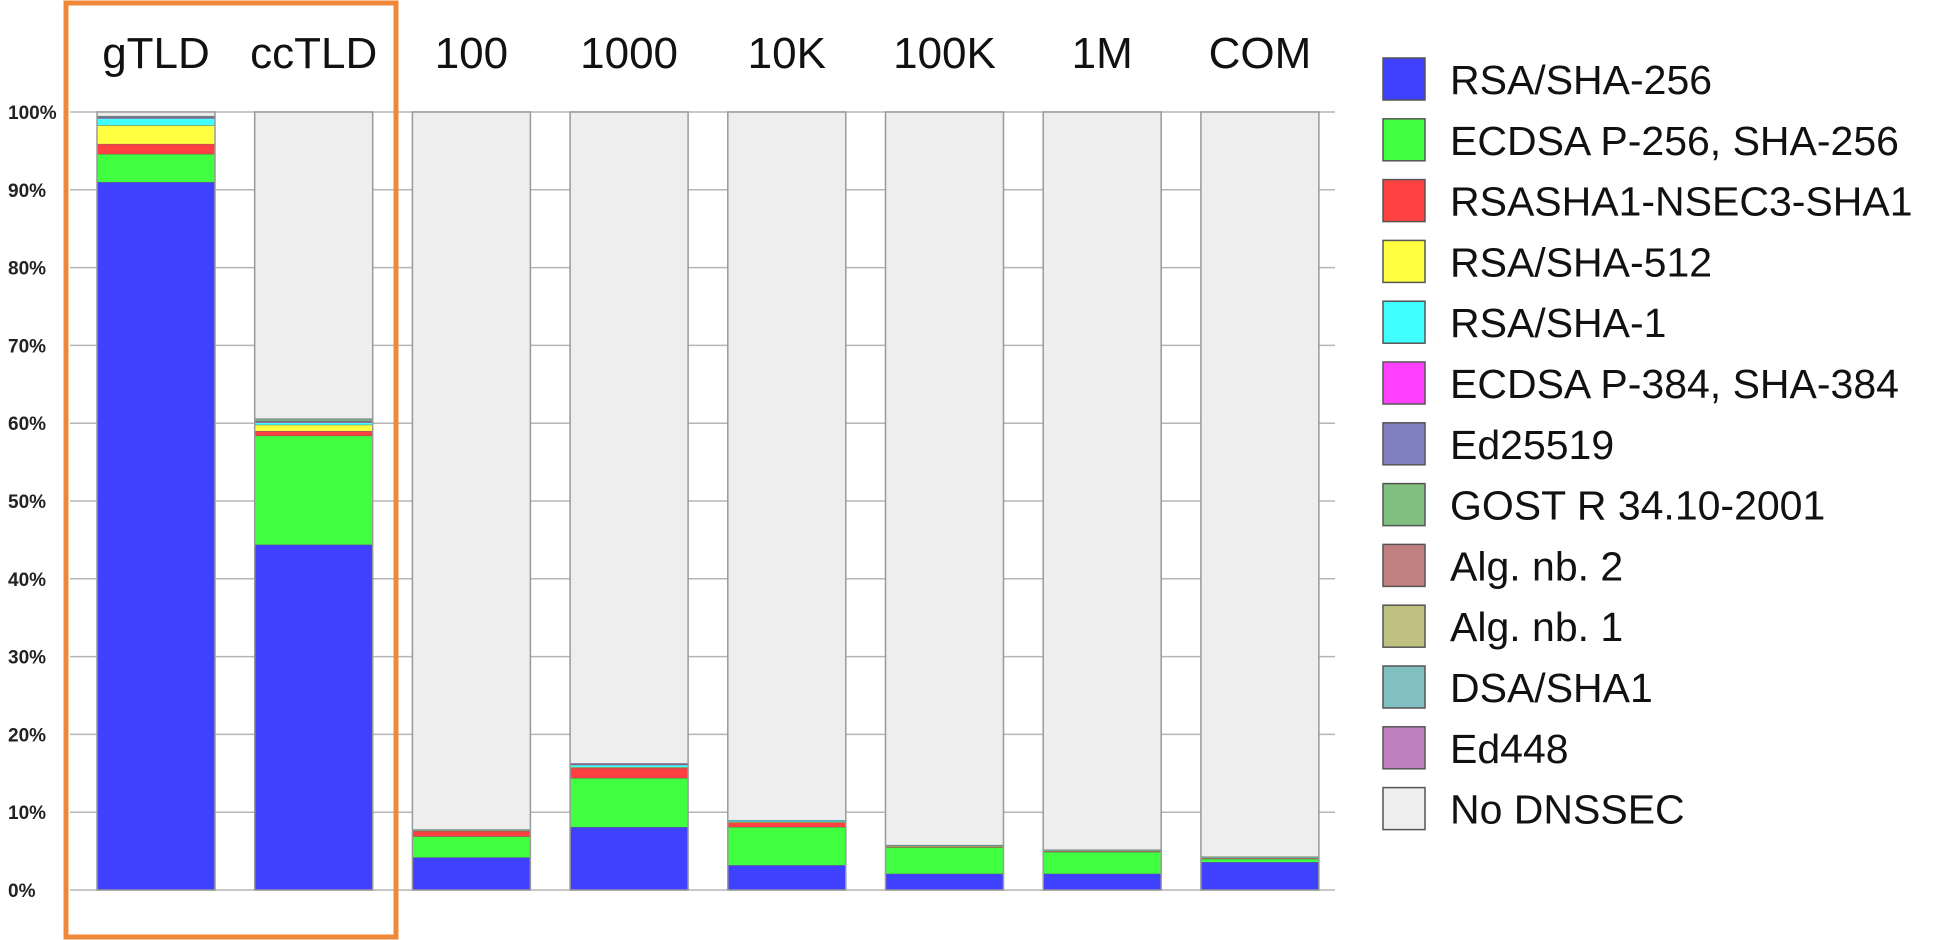 The height and width of the screenshot is (940, 1958). I want to click on legend-label: RSA/SHA-1, so click(1558, 323).